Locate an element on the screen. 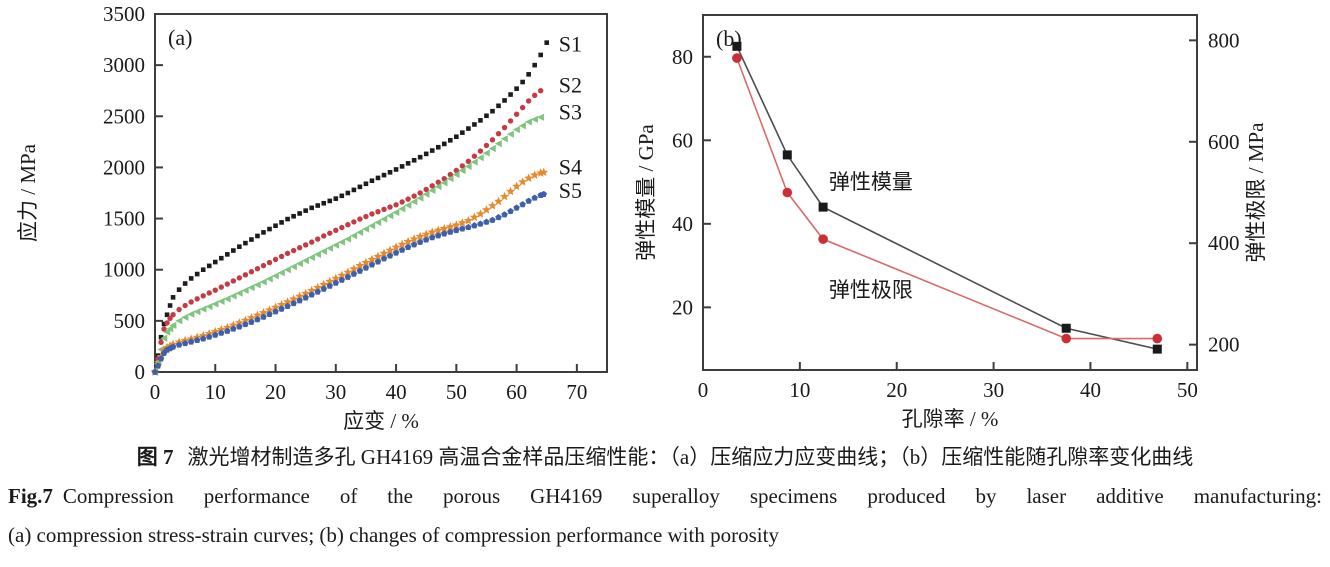  x-tick-label: 50 is located at coordinates (1187, 390).